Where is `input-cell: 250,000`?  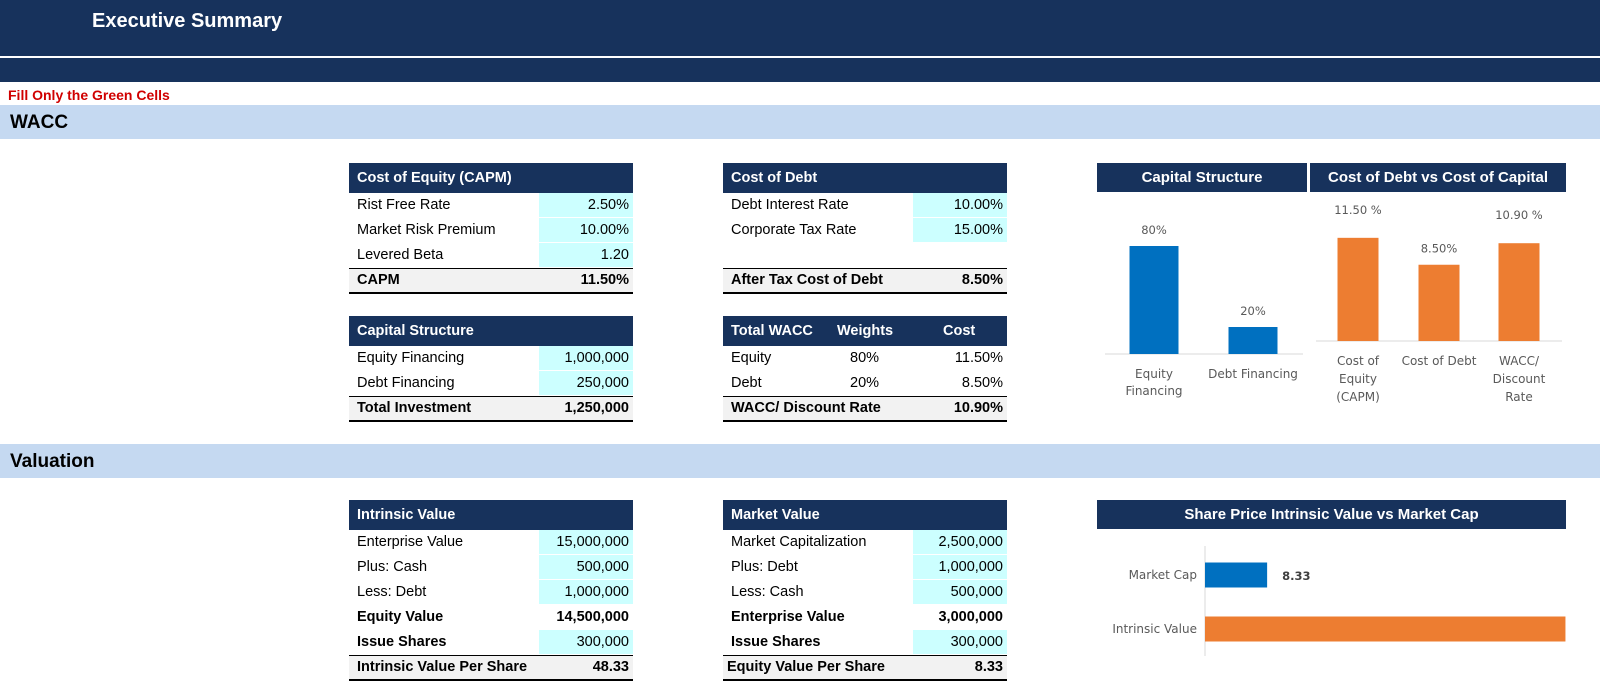 input-cell: 250,000 is located at coordinates (586, 383).